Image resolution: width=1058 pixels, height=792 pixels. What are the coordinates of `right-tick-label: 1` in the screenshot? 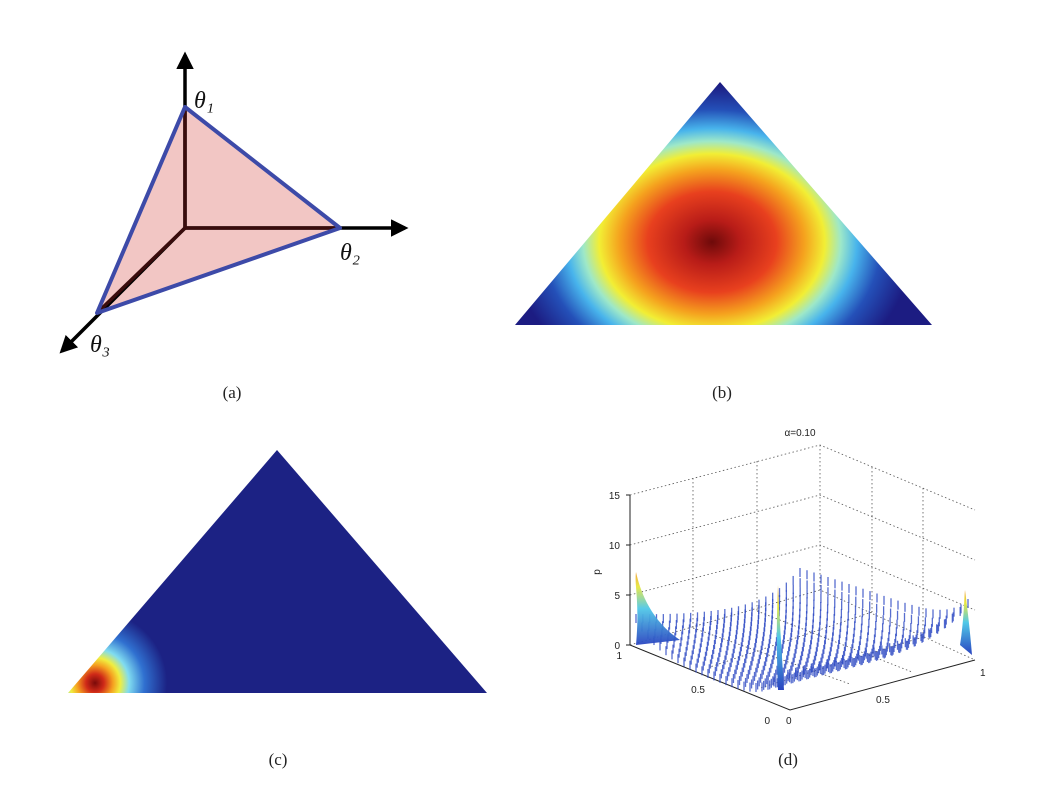 It's located at (983, 673).